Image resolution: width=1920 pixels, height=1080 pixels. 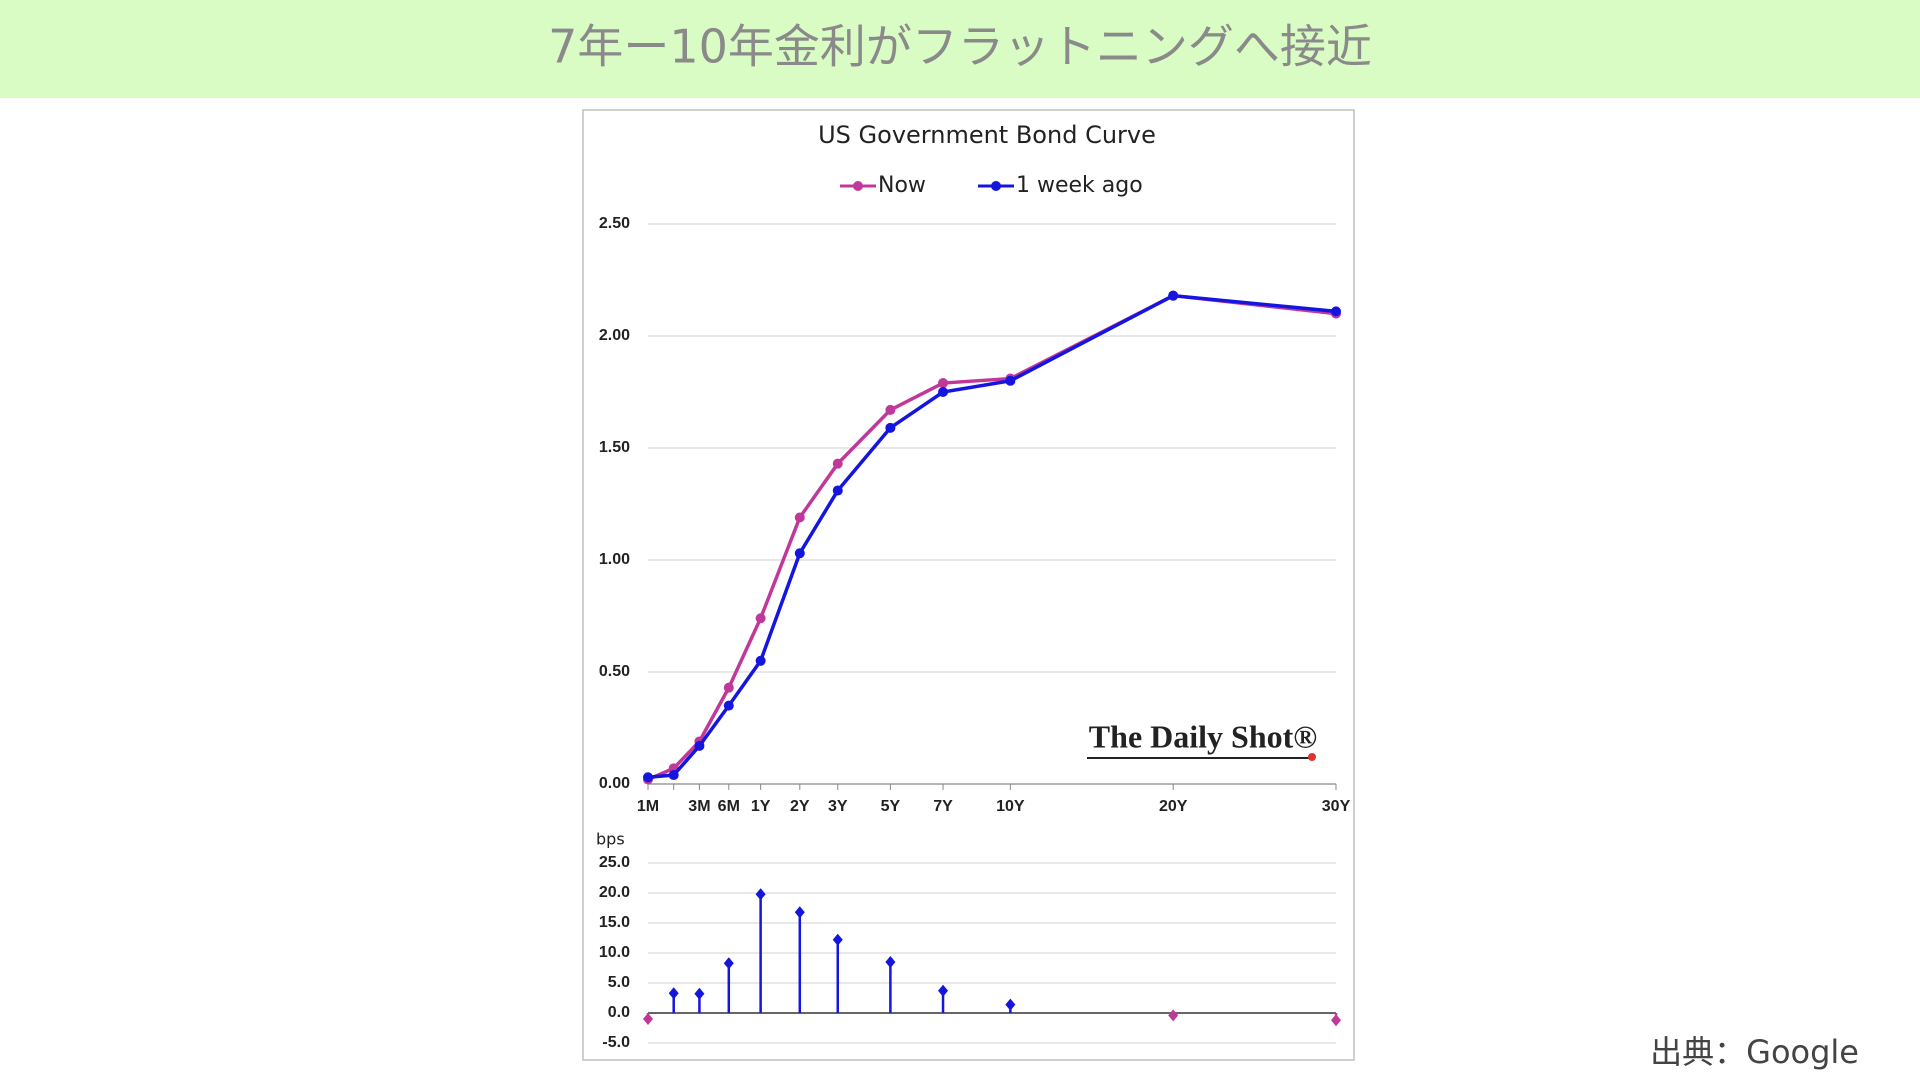 I want to click on y-tick-label: 2.50, so click(x=614, y=223).